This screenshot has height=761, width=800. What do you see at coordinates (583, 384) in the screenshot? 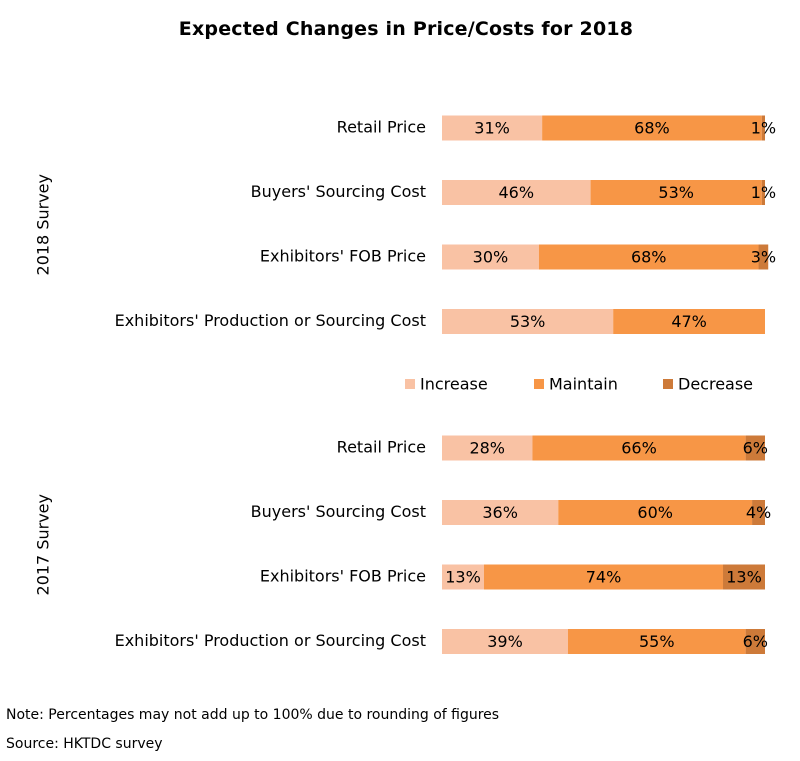
I see `legend-label: Maintain` at bounding box center [583, 384].